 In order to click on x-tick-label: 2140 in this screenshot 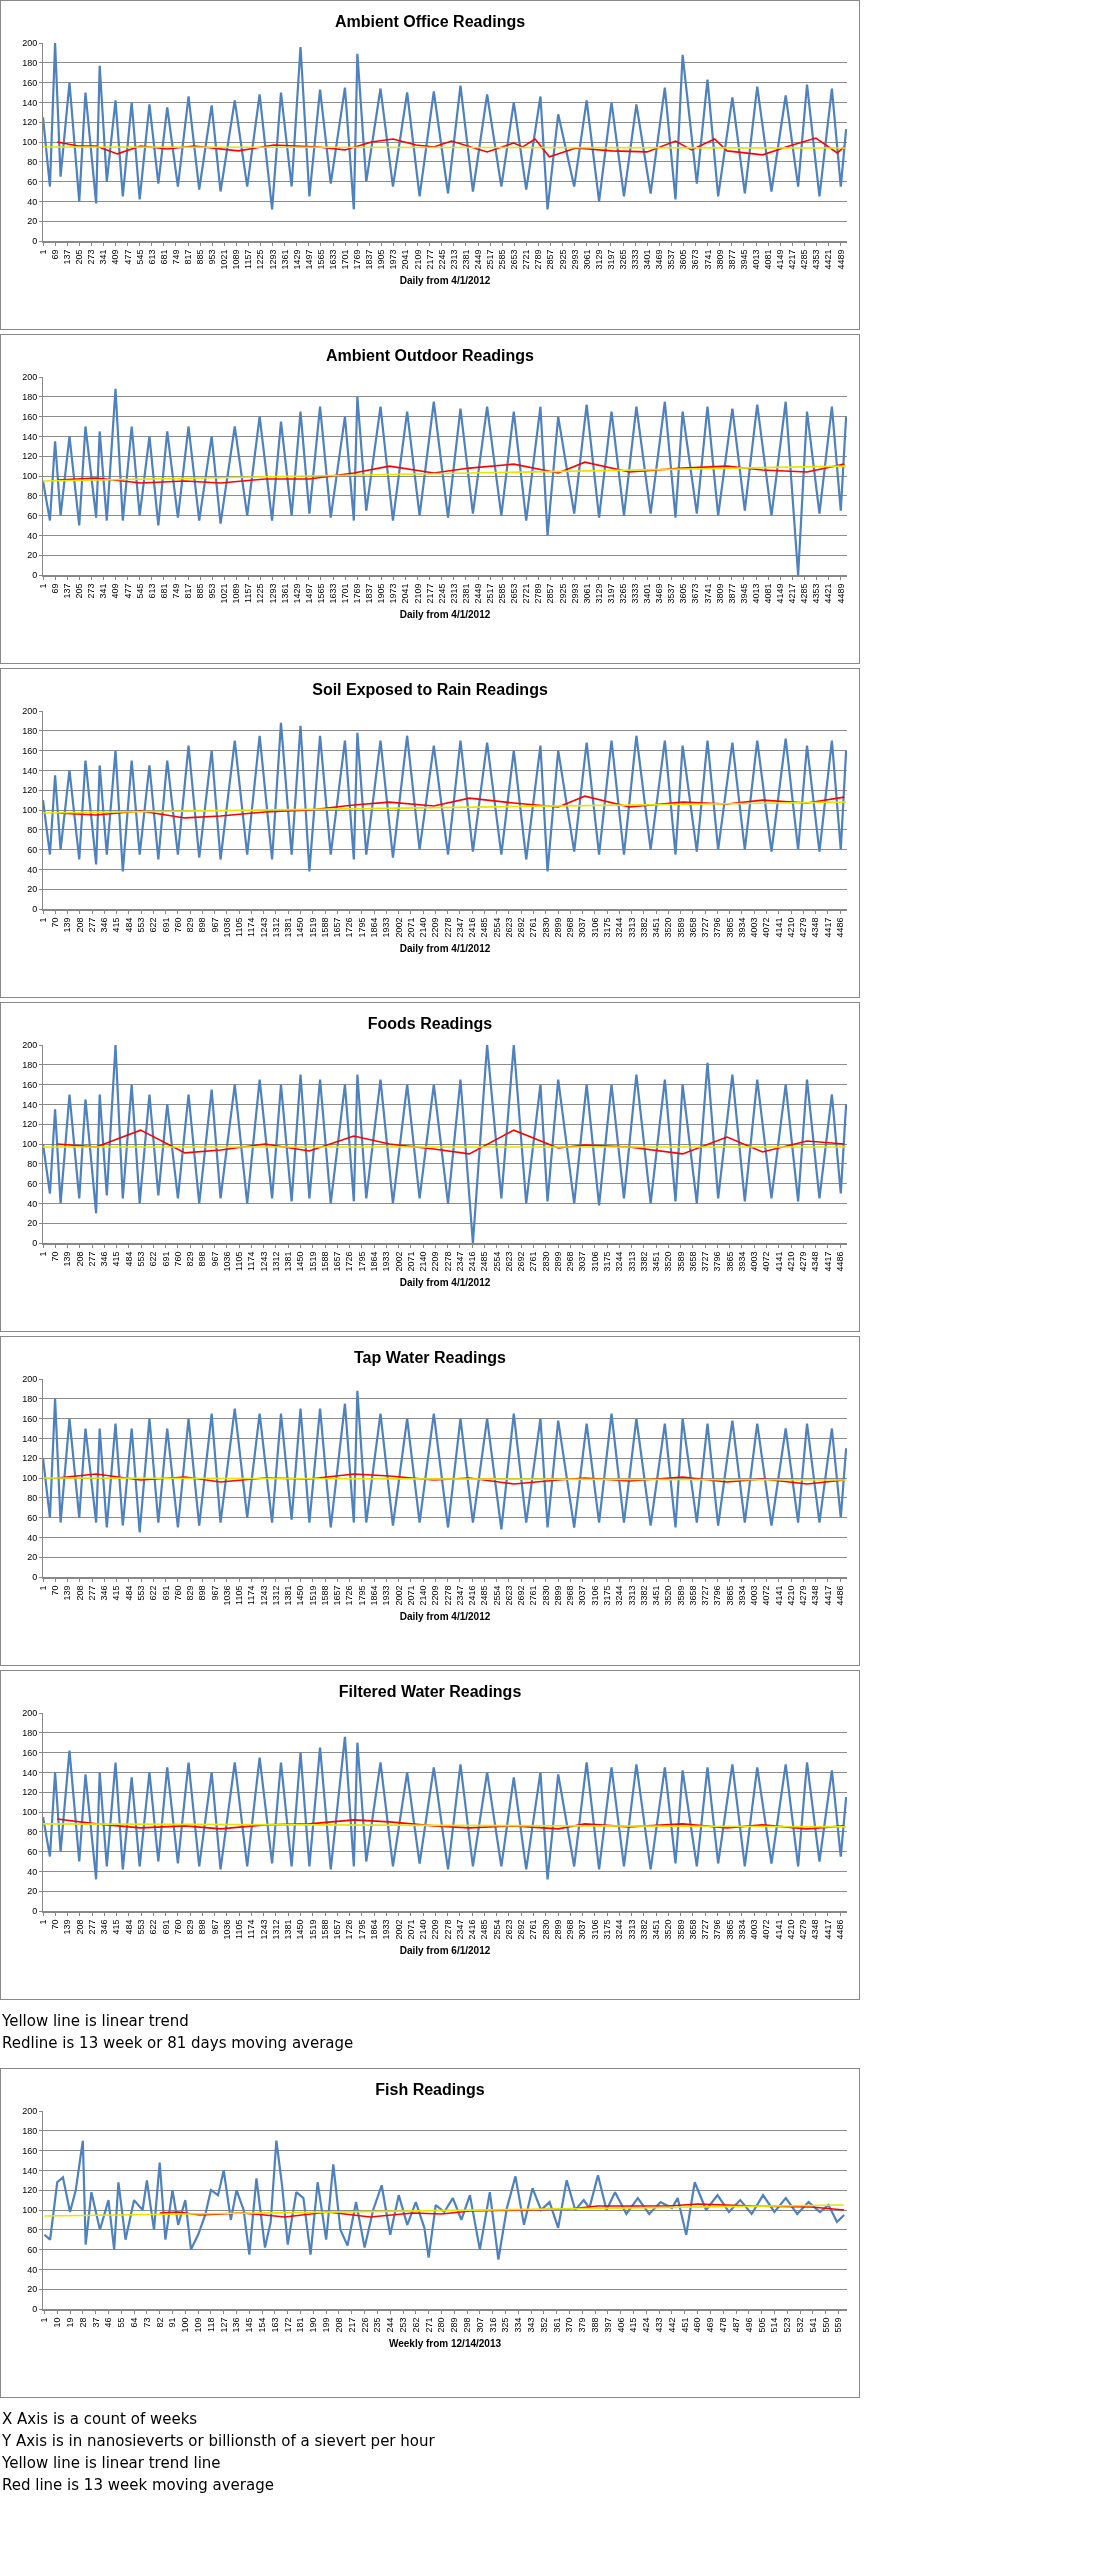, I will do `click(423, 927)`.